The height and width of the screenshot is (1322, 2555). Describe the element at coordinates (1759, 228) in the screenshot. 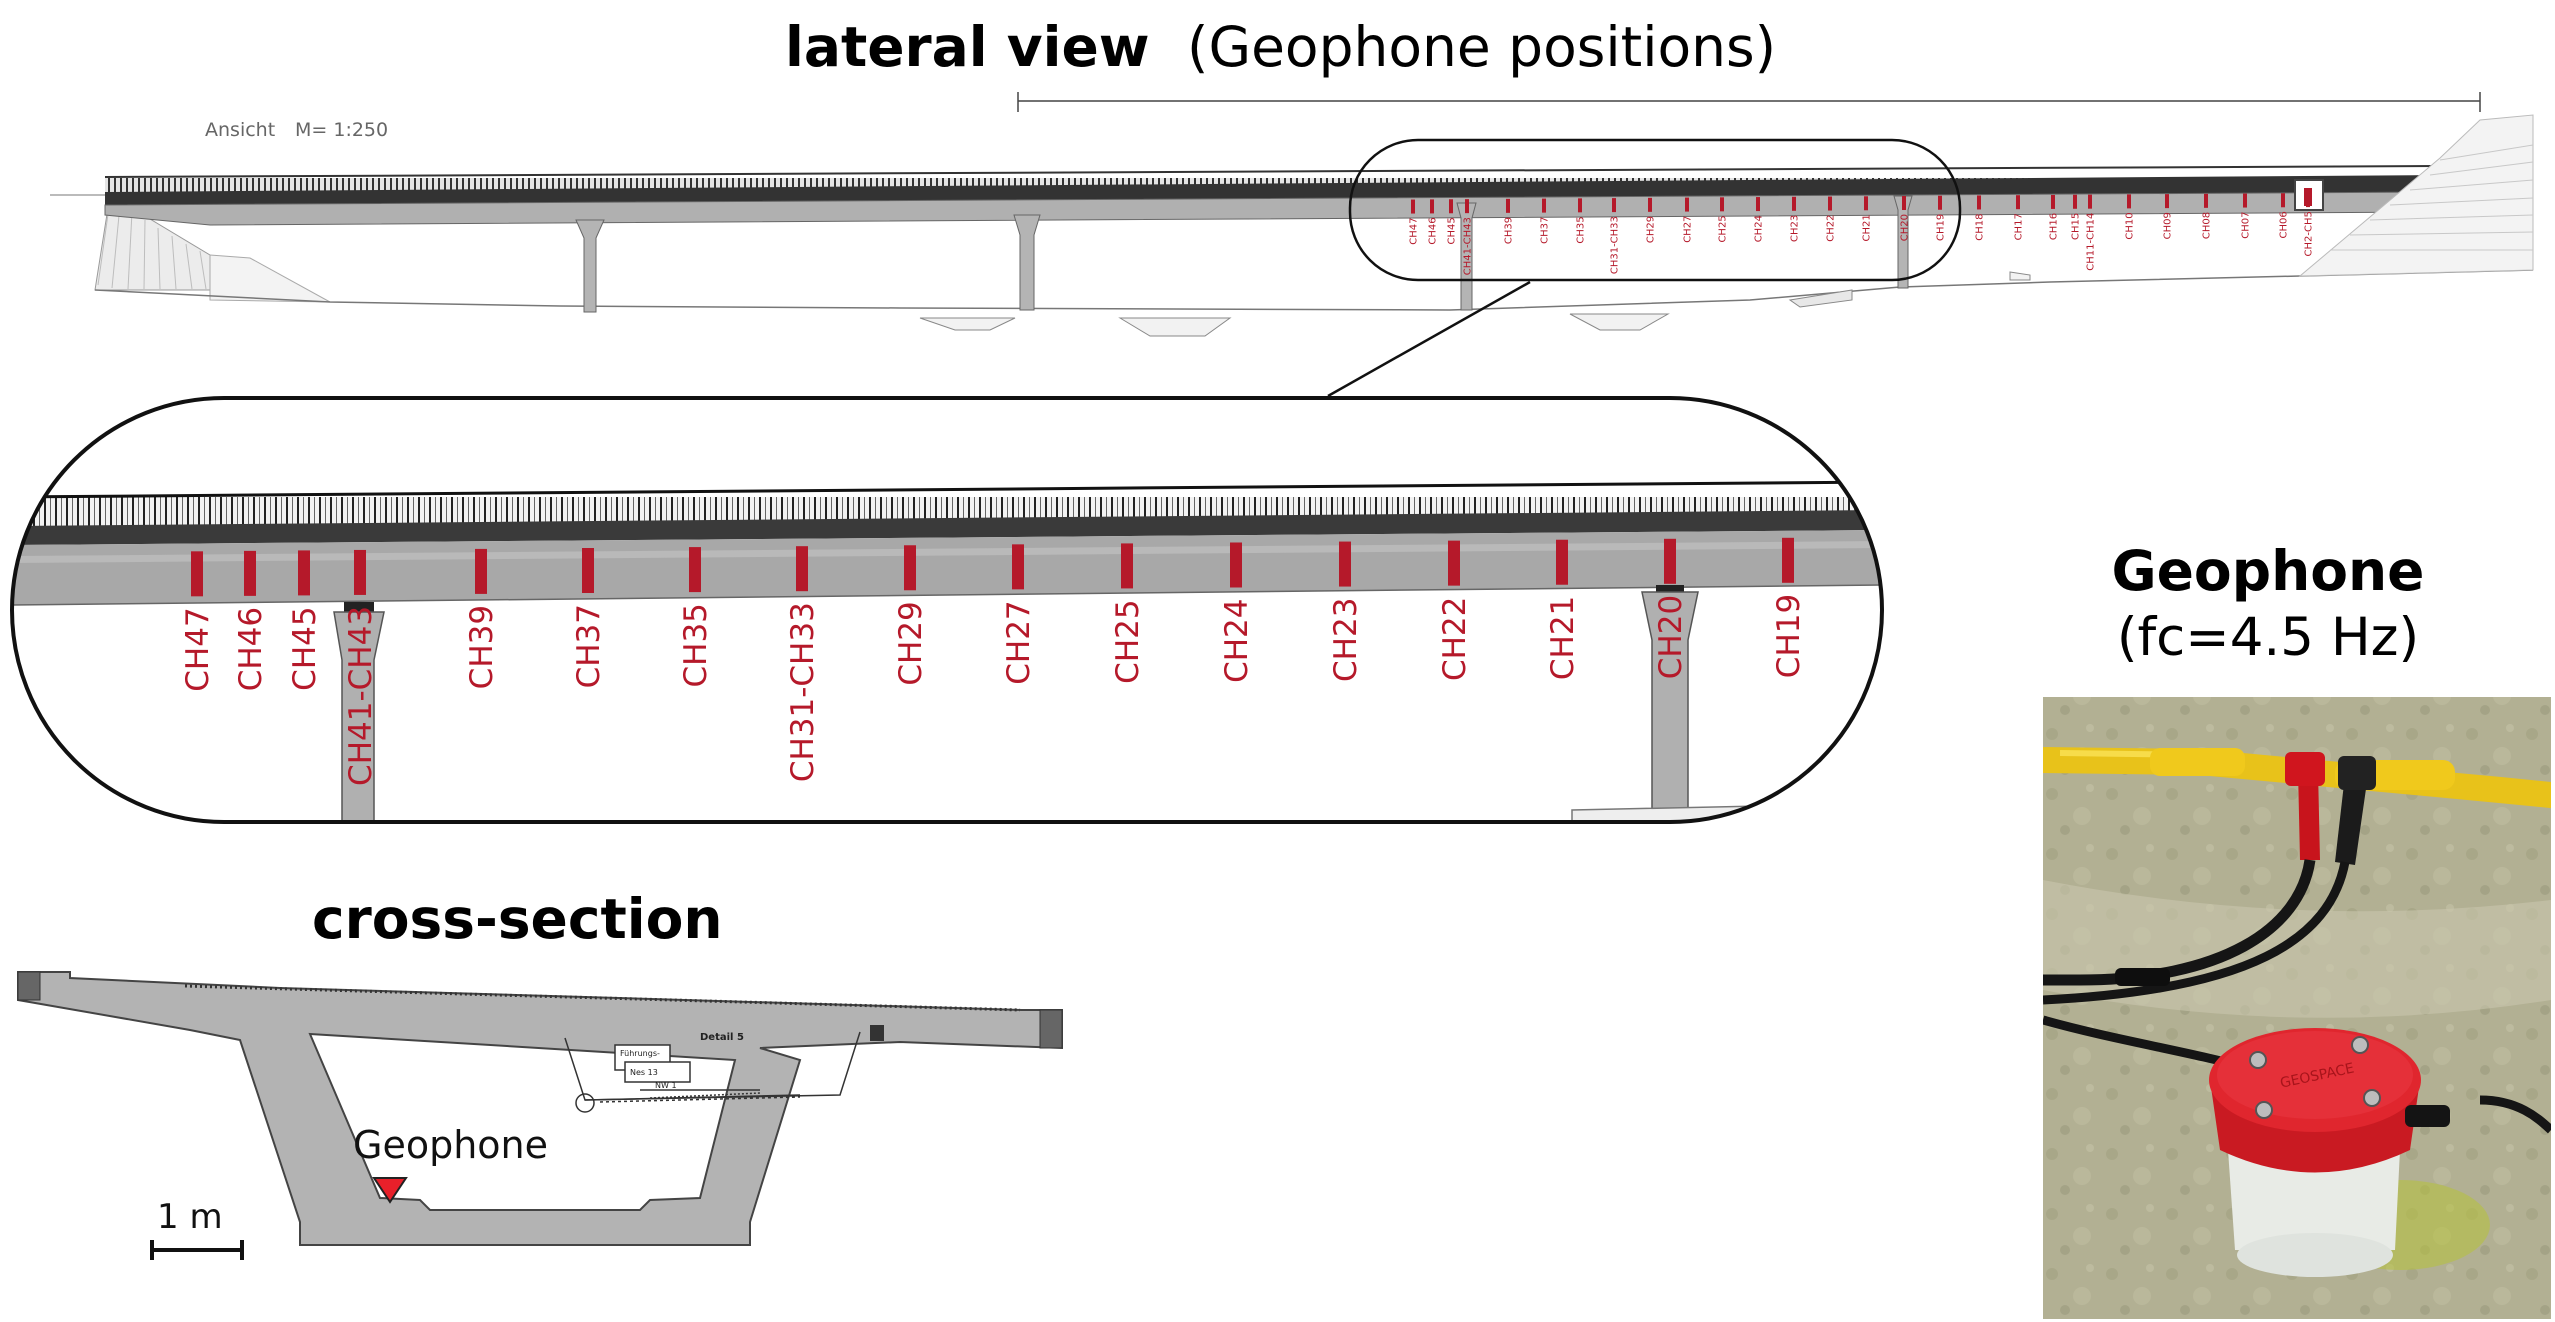

I see `overview-sensor-label: CH24` at that location.